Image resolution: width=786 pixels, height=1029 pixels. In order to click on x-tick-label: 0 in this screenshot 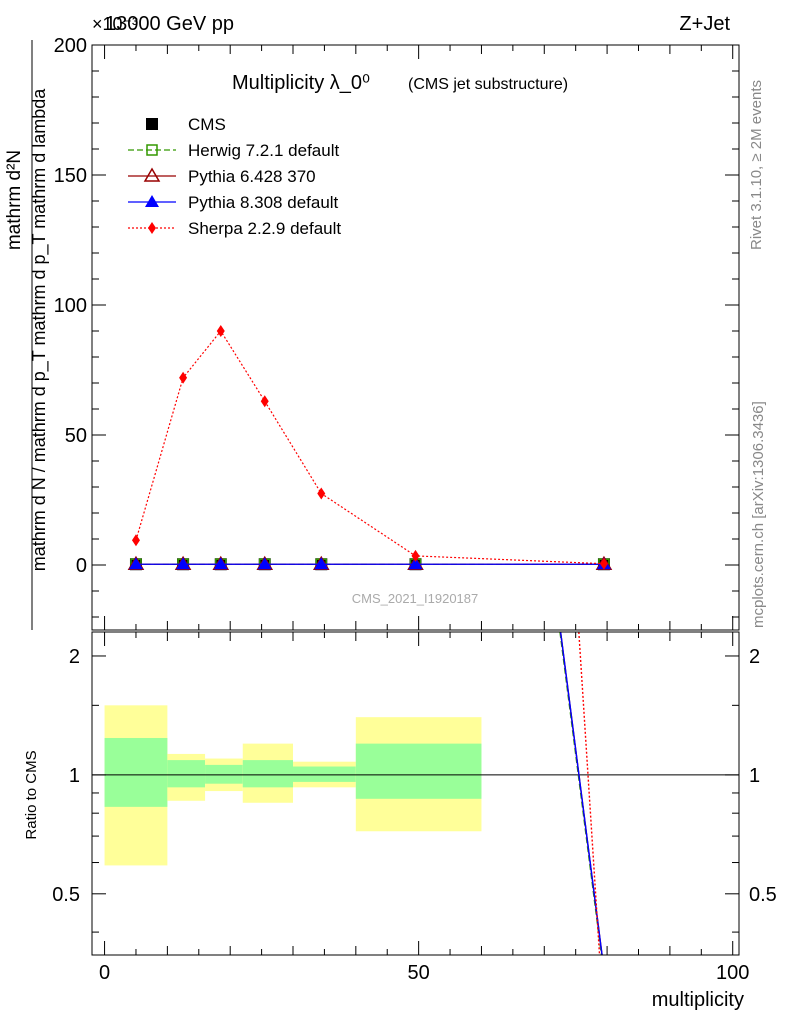, I will do `click(104, 973)`.